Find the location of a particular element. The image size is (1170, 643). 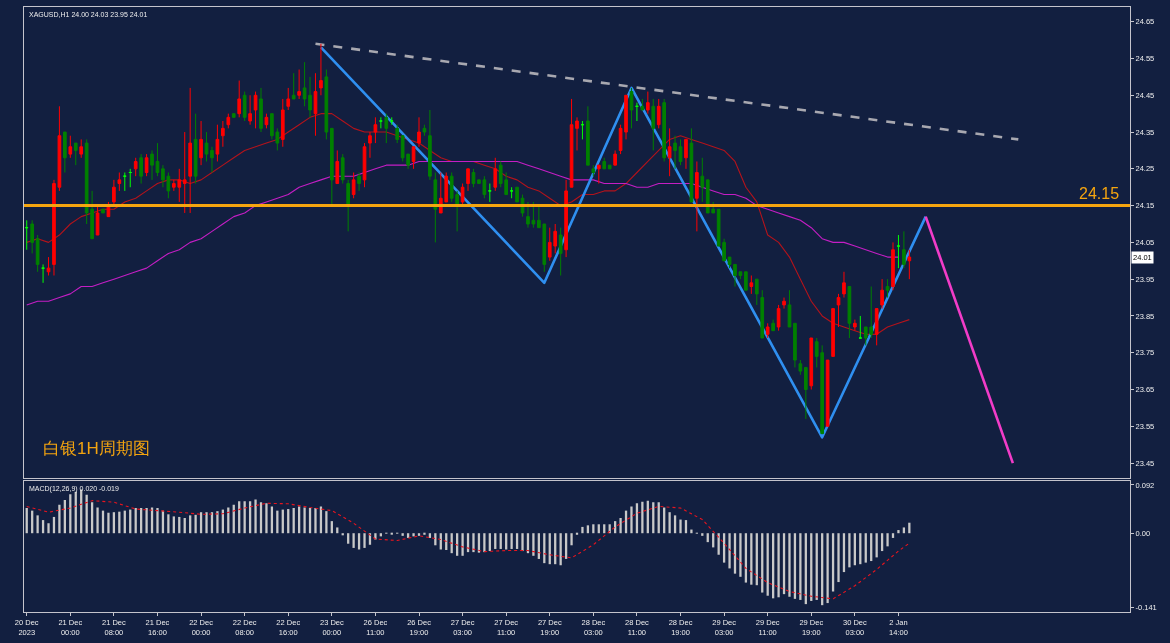

ref-line-label: 24.15 is located at coordinates (1099, 193).